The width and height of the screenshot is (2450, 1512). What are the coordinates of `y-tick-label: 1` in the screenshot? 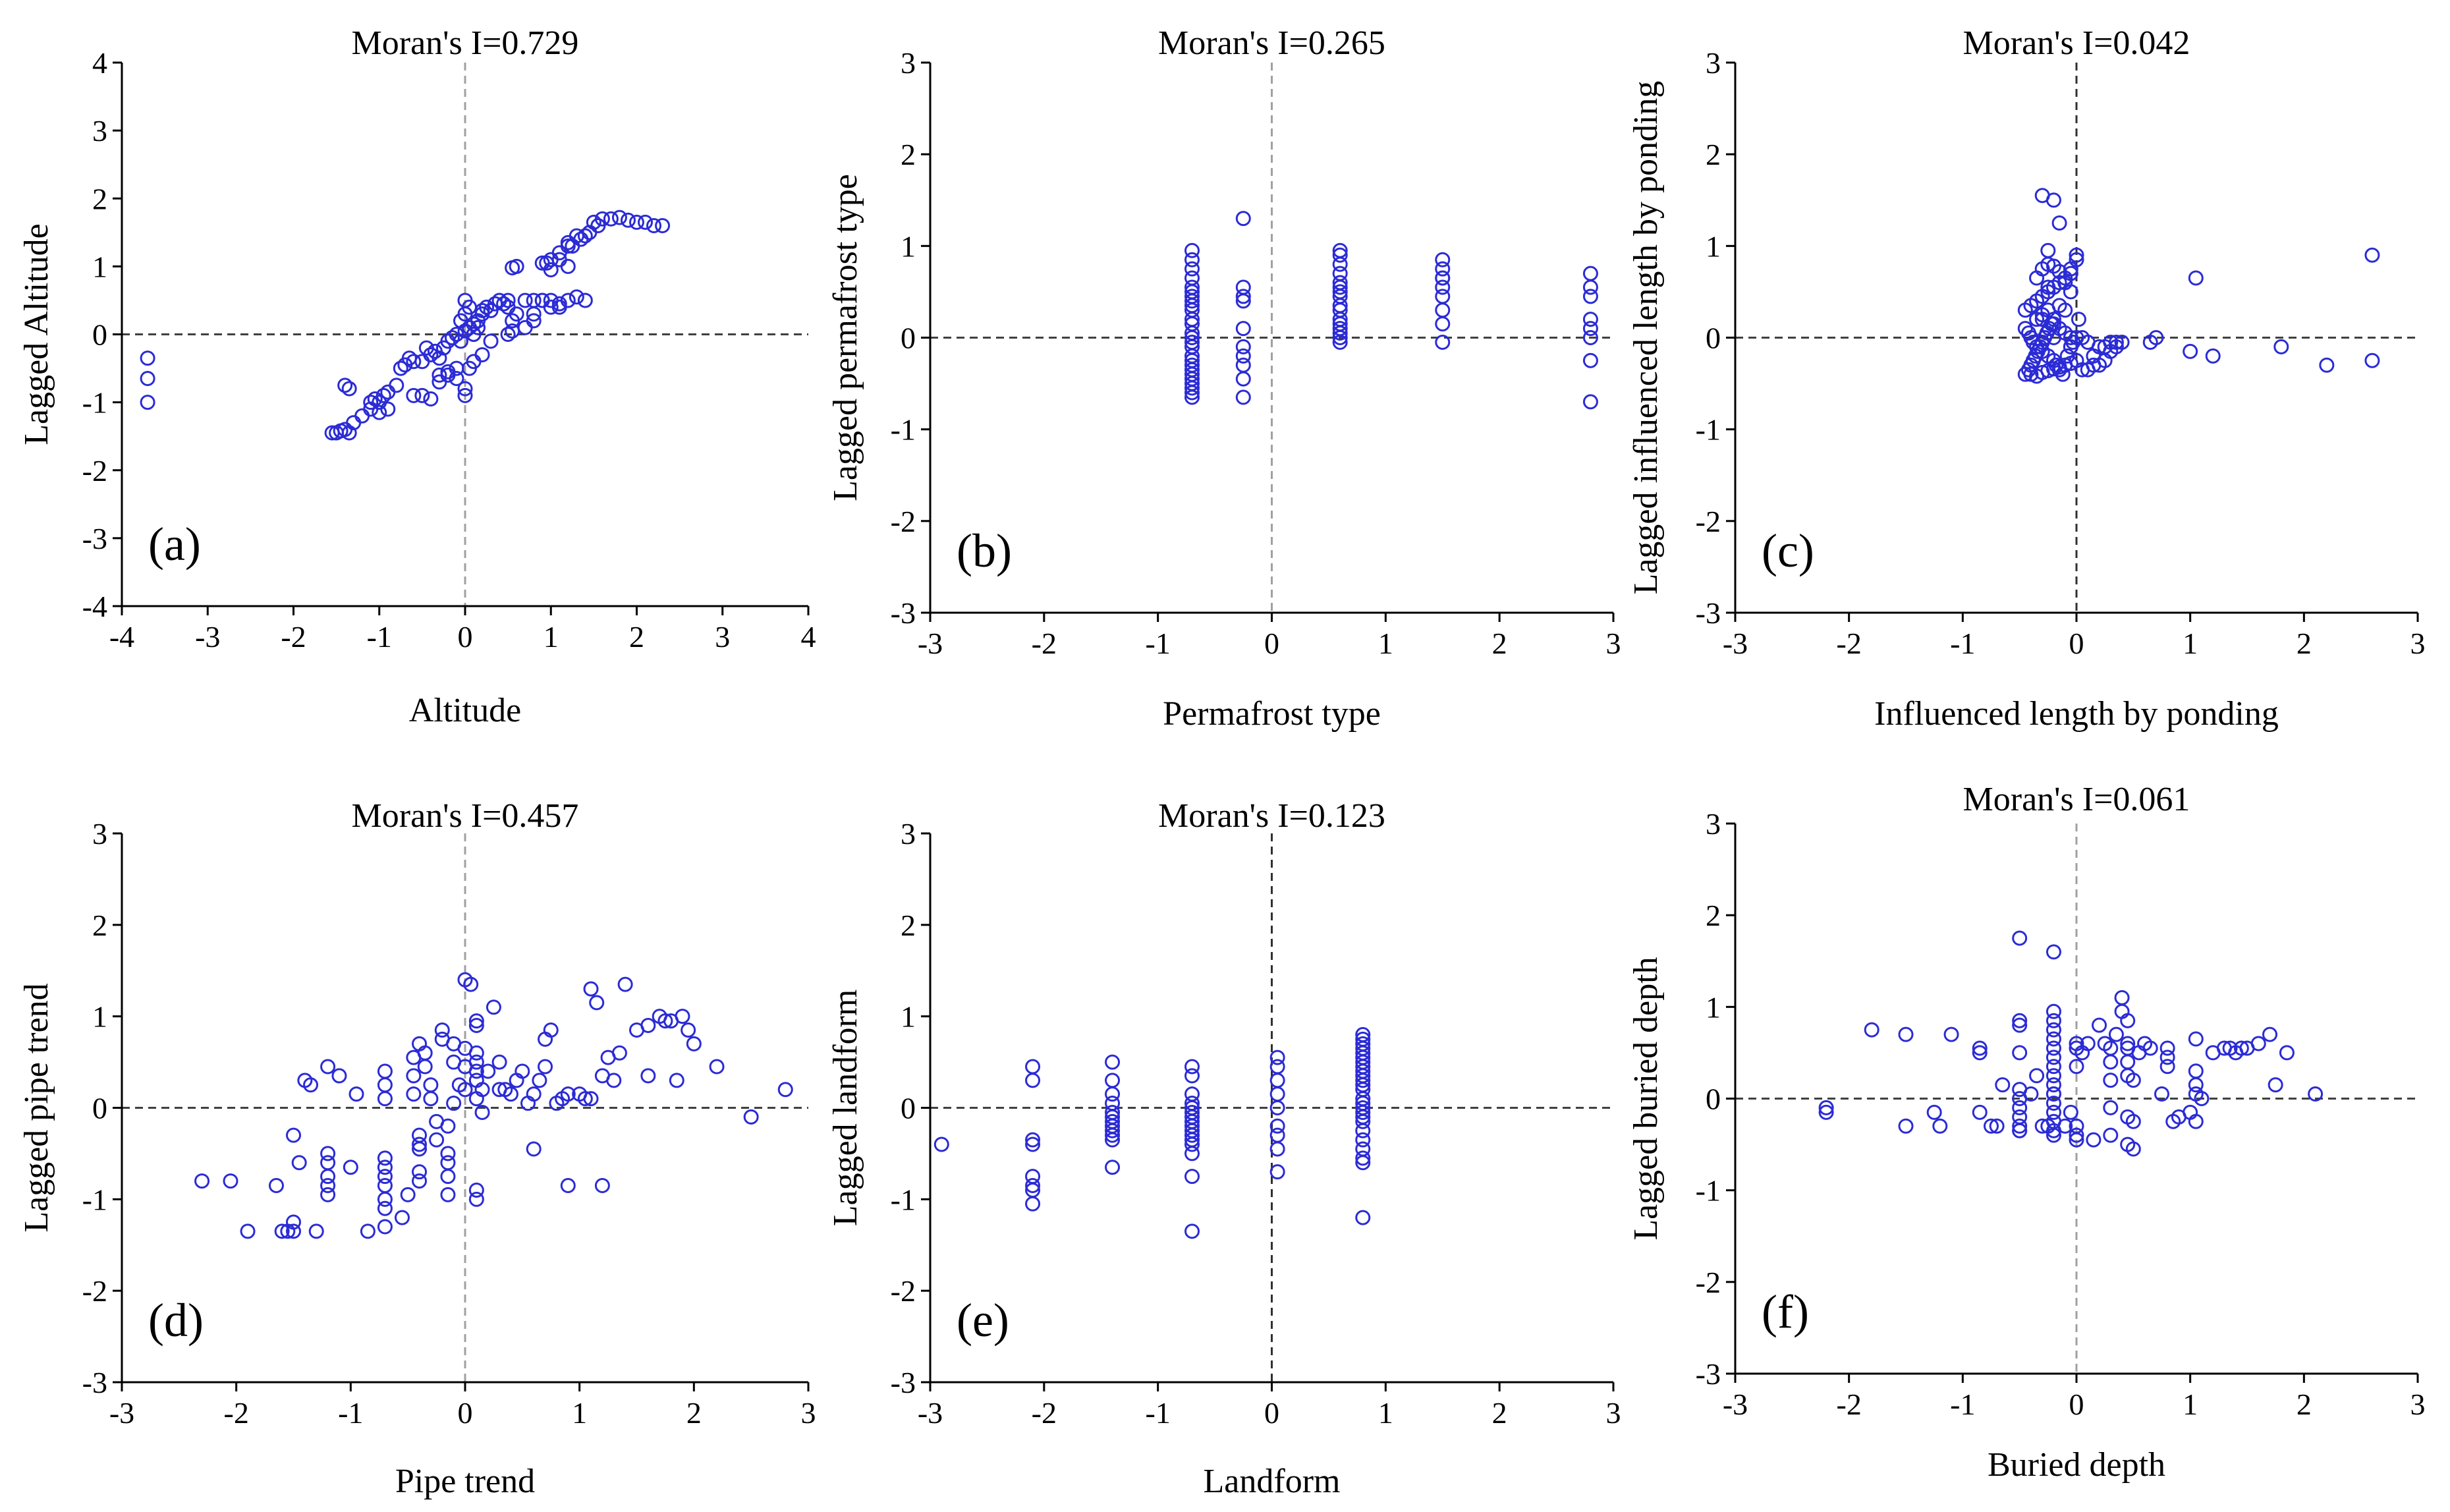 It's located at (1713, 1007).